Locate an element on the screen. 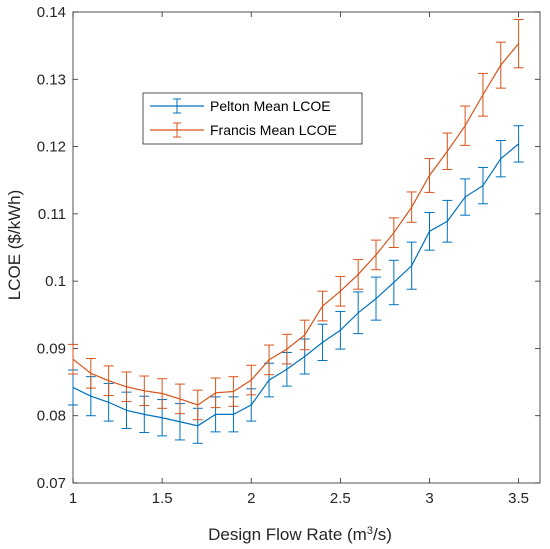  x-tick-label: 2 is located at coordinates (251, 498).